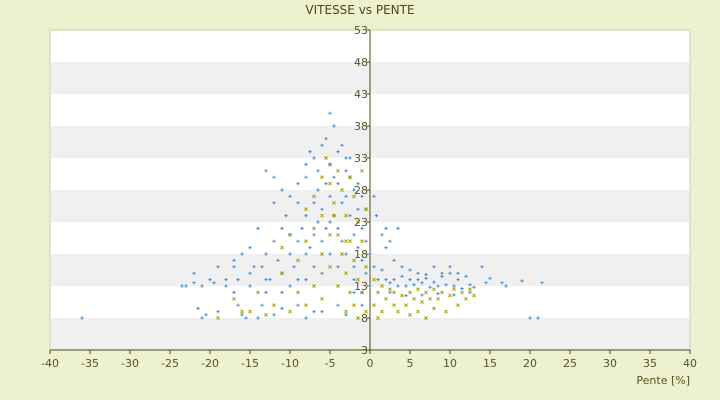 The image size is (720, 400). Describe the element at coordinates (130, 363) in the screenshot. I see `x-tick-label: -30` at that location.